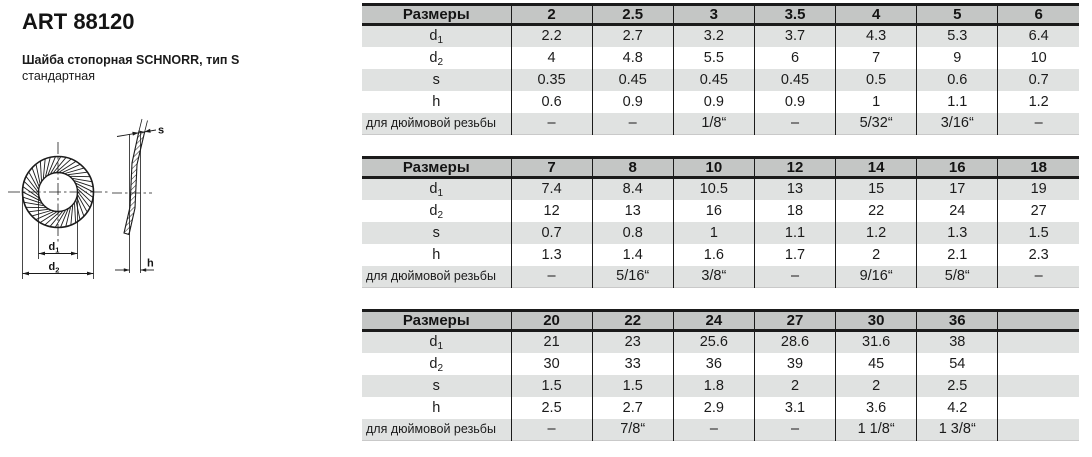 The width and height of the screenshot is (1092, 457). I want to click on param-row-d1: d1 21 23 25.6 28.6 31.6 38, so click(720, 341).